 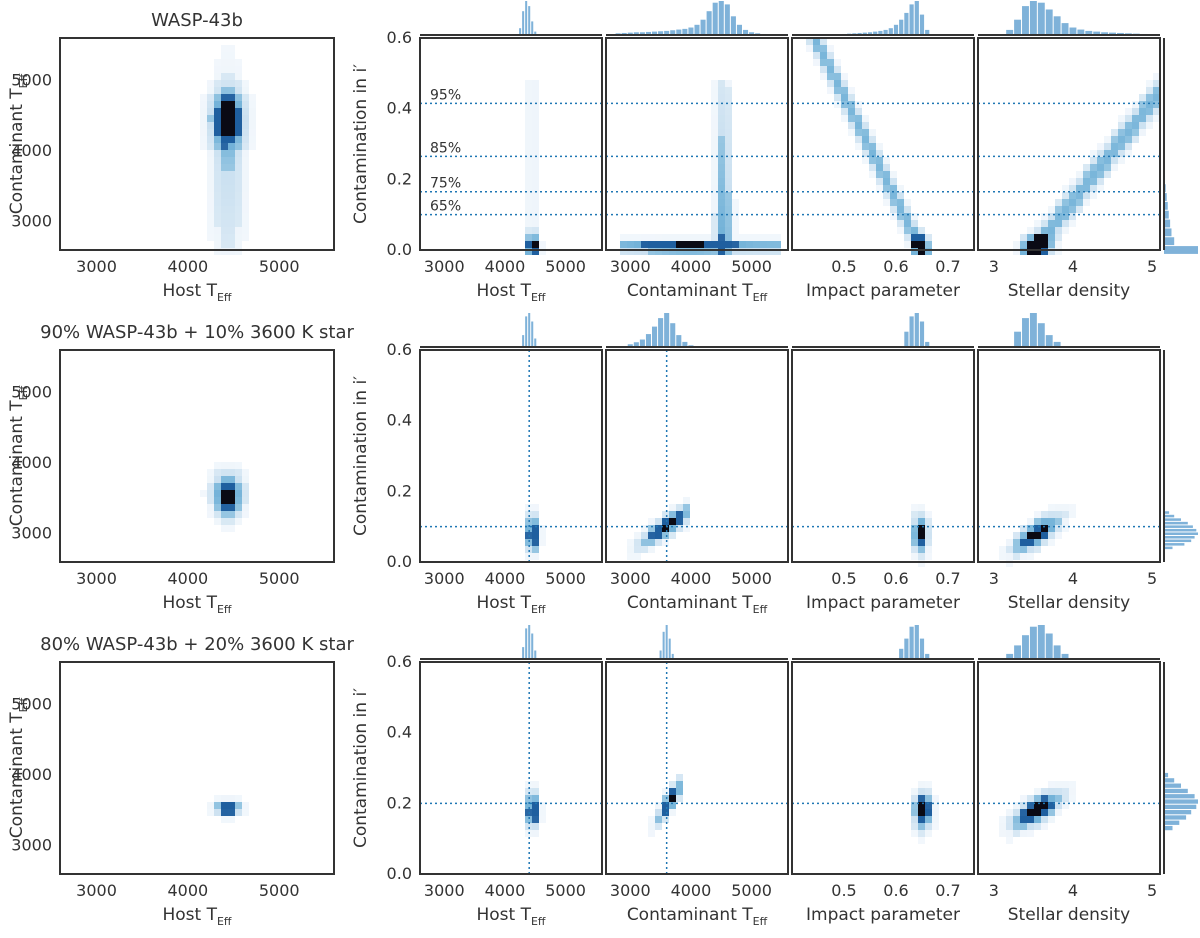 What do you see at coordinates (1069, 456) in the screenshot?
I see `panel-frame` at bounding box center [1069, 456].